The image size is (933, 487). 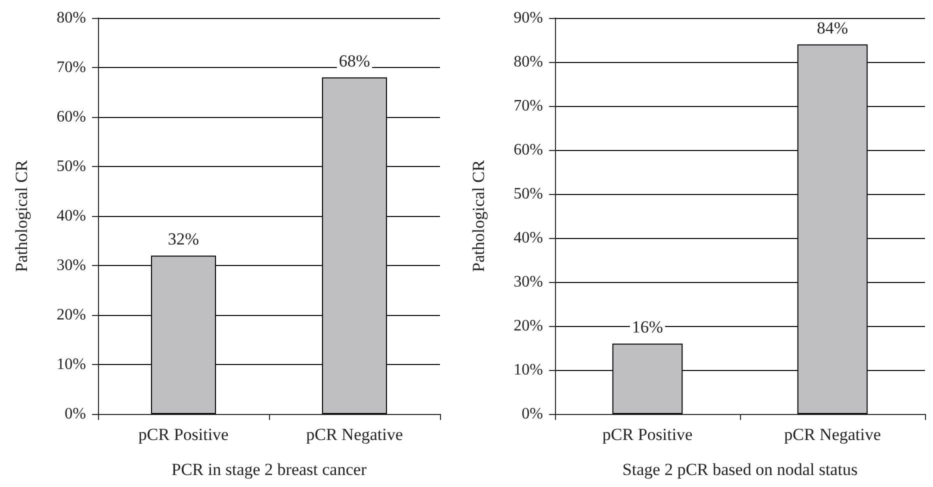 What do you see at coordinates (832, 28) in the screenshot?
I see `data-label: 84%` at bounding box center [832, 28].